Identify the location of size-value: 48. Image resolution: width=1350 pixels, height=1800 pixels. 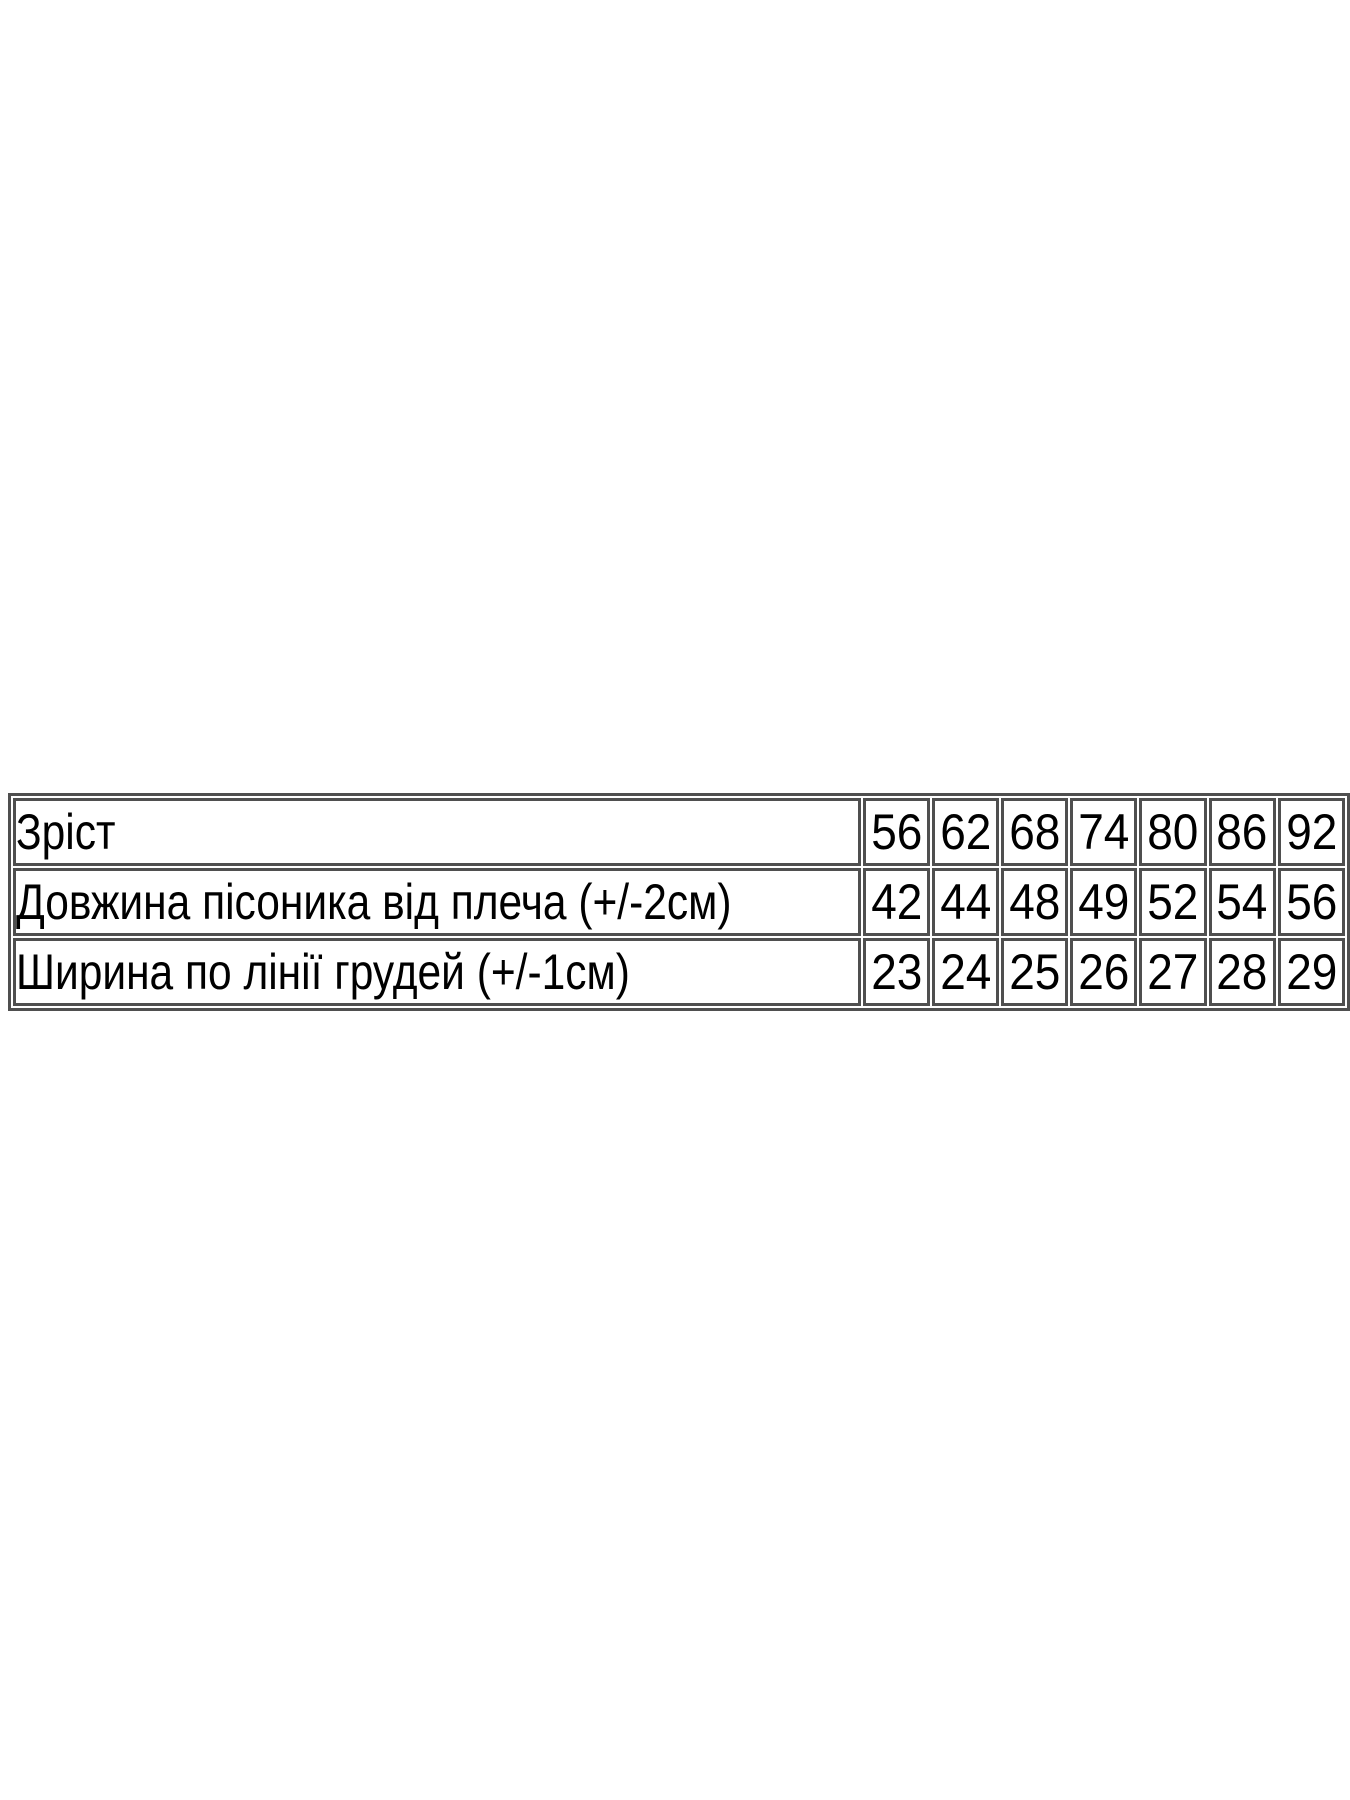
(1035, 902).